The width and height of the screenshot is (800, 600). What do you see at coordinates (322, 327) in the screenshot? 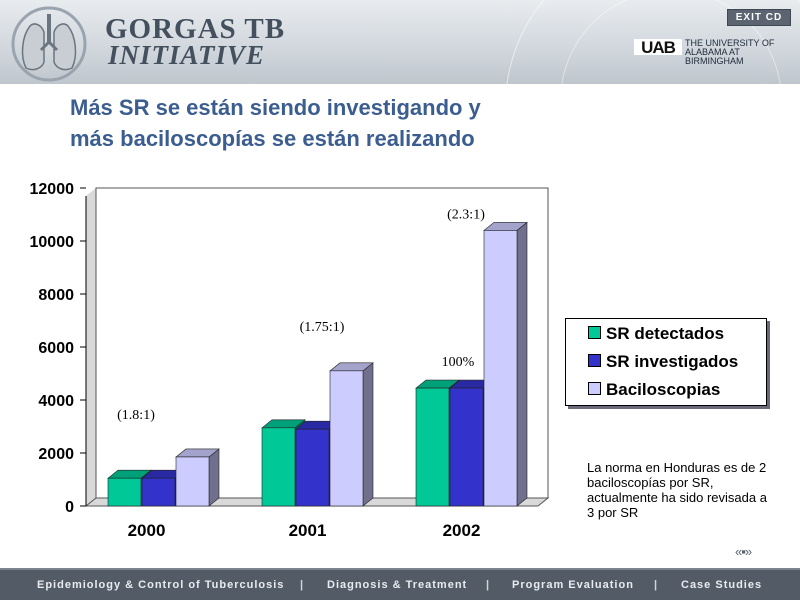
I see `ratio-annotation: (1.75:1)` at bounding box center [322, 327].